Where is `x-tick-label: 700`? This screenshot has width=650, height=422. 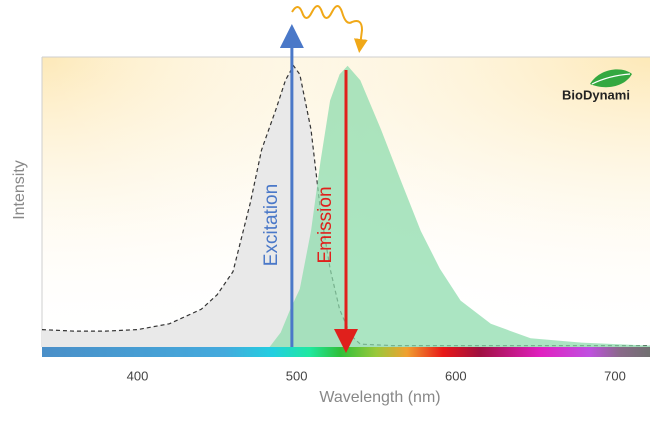 x-tick-label: 700 is located at coordinates (615, 375).